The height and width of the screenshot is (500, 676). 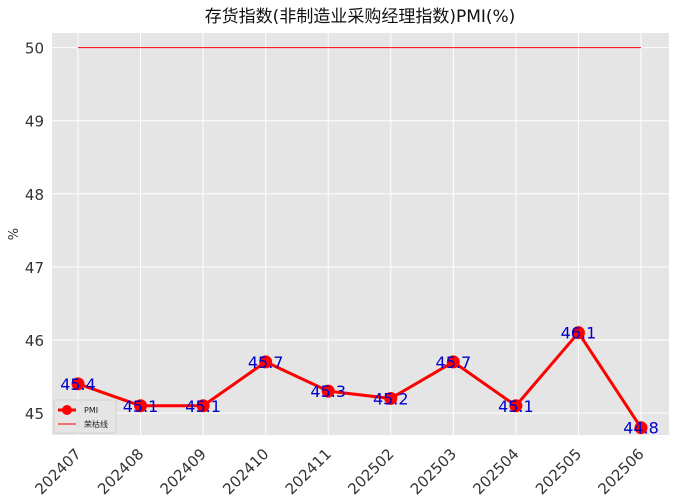 I want to click on y-axis-ticks: 45 46 47 48 49 50, so click(x=34, y=231).